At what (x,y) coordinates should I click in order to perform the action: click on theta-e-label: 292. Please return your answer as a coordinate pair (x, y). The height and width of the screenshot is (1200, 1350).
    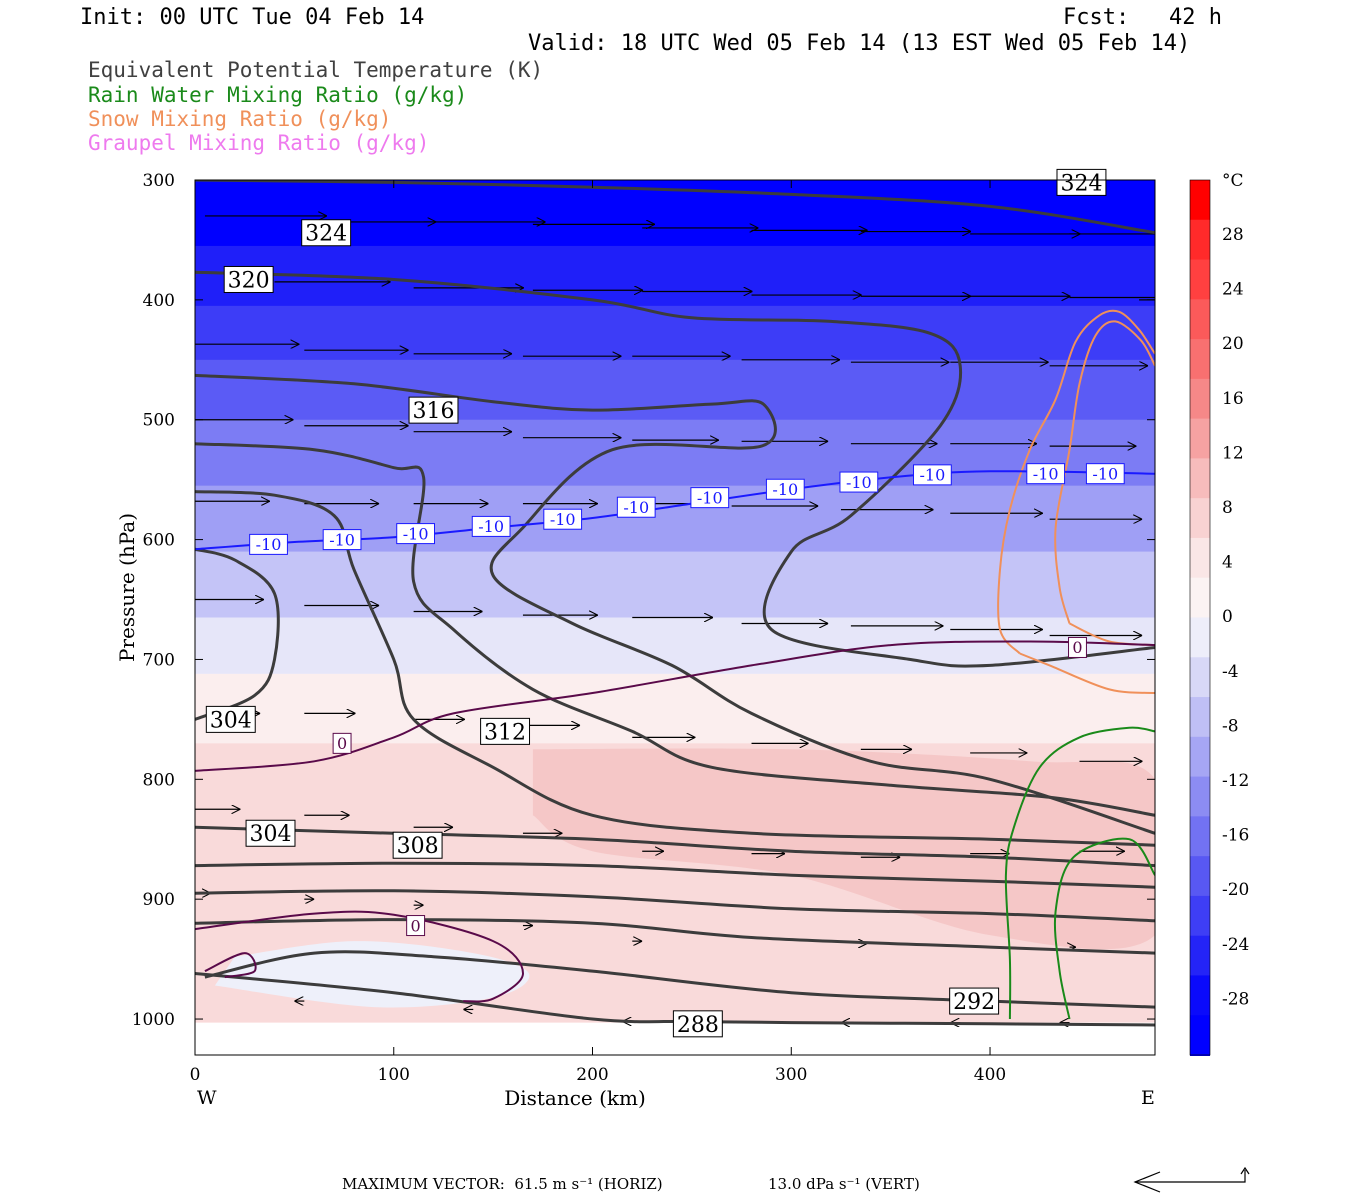
    Looking at the image, I should click on (974, 1002).